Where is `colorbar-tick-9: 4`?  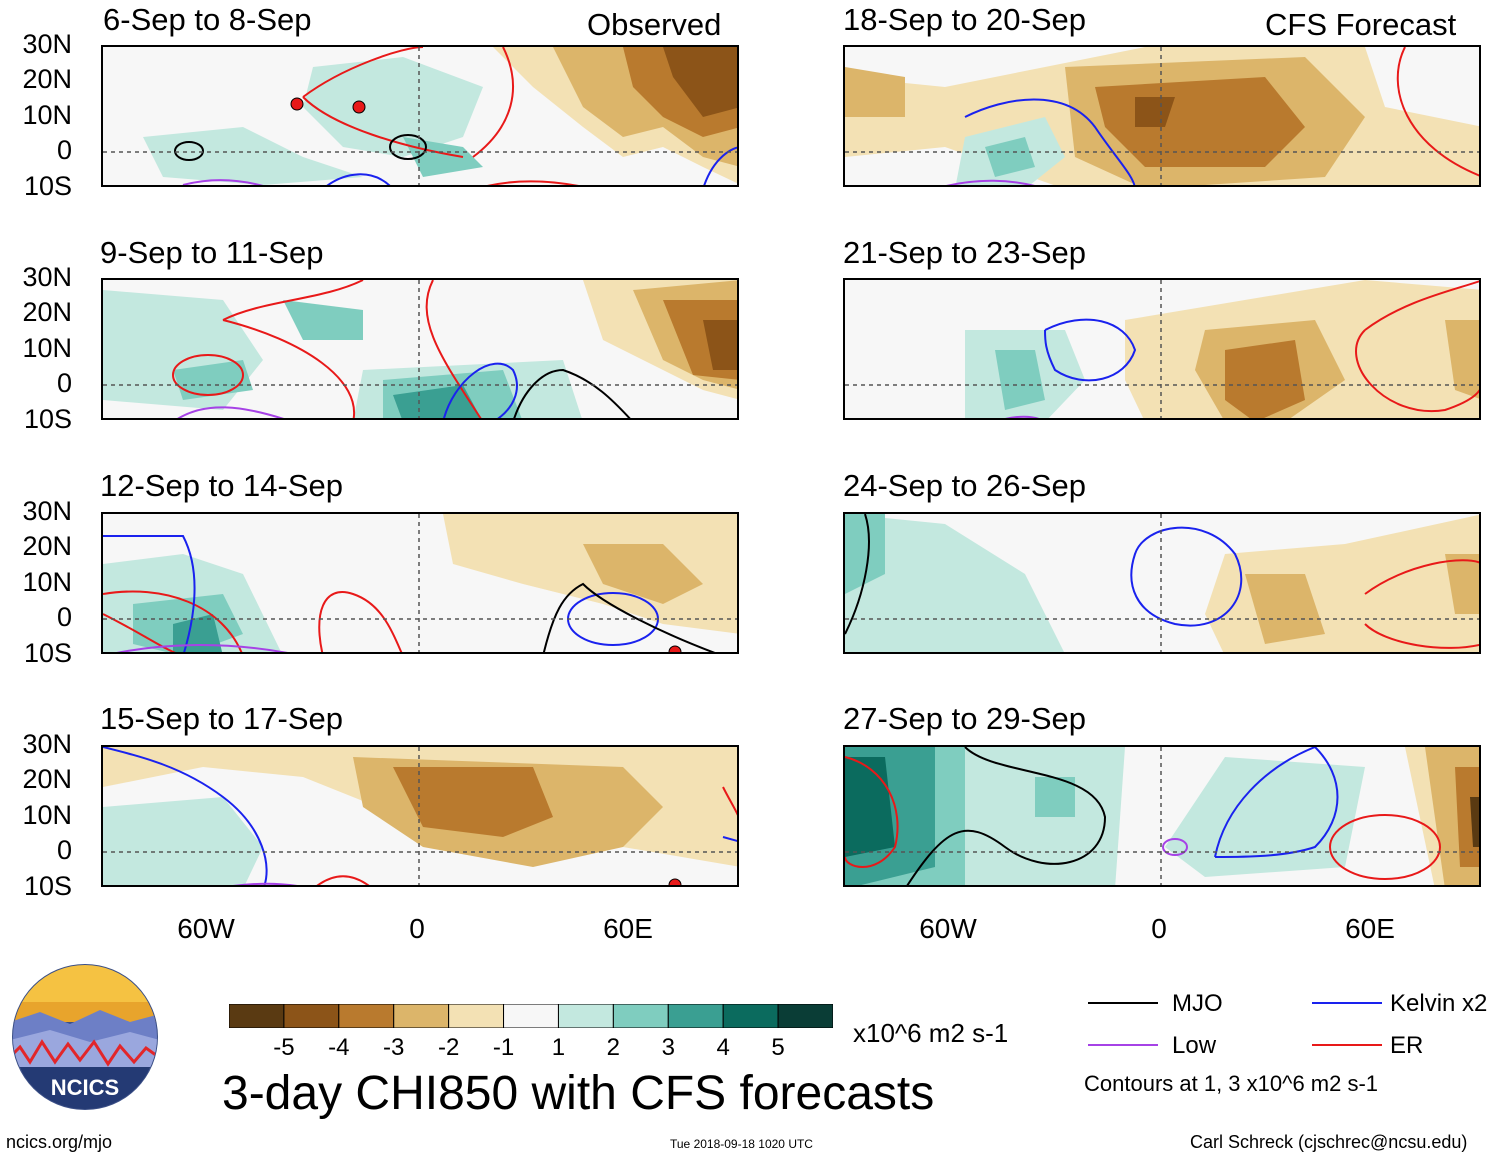
colorbar-tick-9: 4 is located at coordinates (723, 1047).